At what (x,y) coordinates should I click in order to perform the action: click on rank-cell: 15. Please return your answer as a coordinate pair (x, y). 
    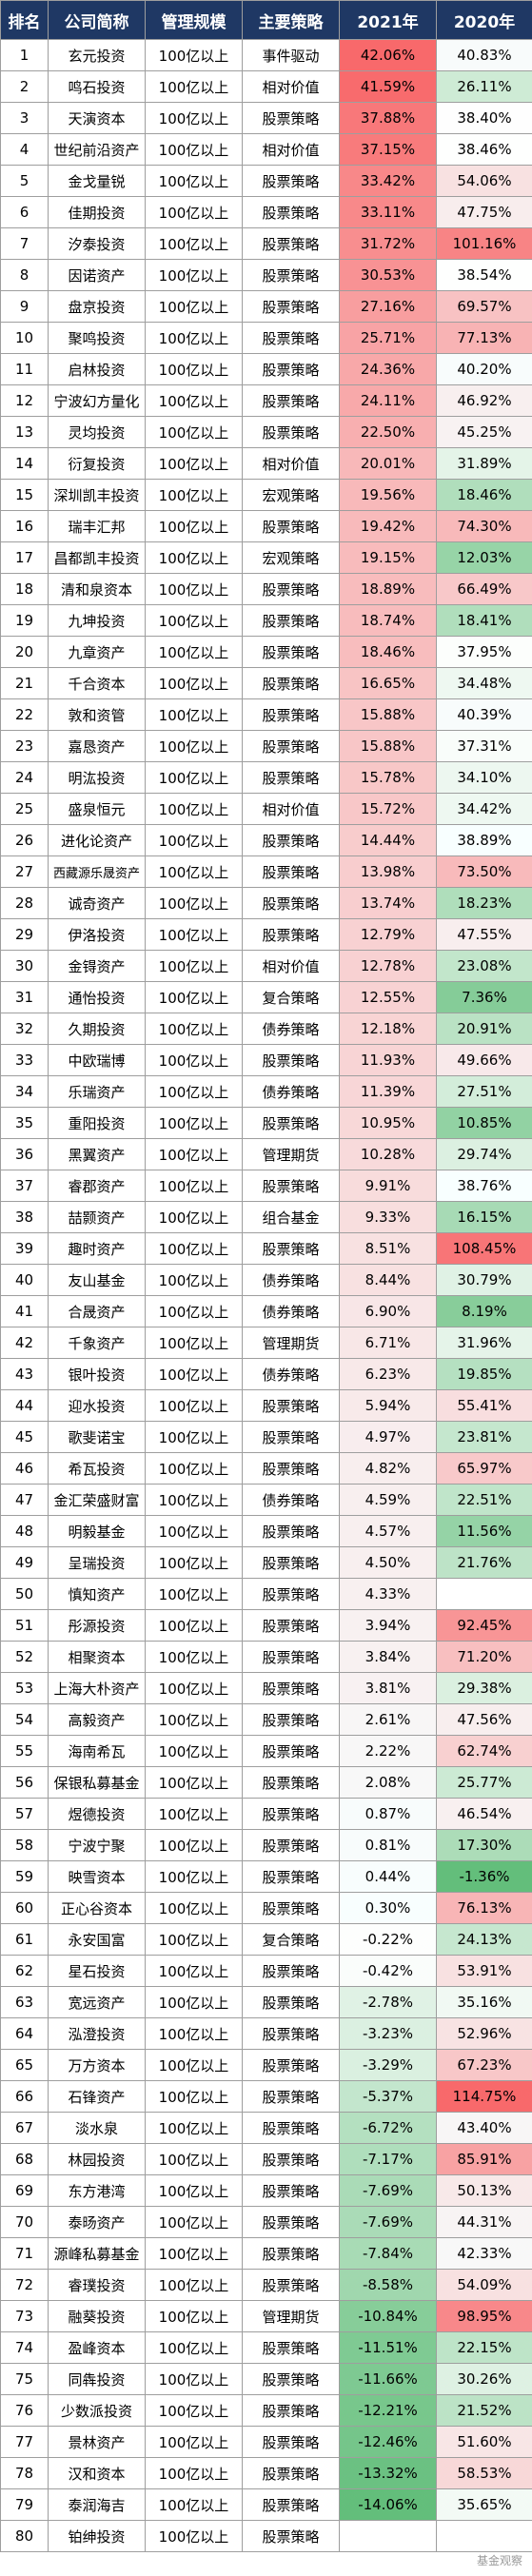
    Looking at the image, I should click on (24, 495).